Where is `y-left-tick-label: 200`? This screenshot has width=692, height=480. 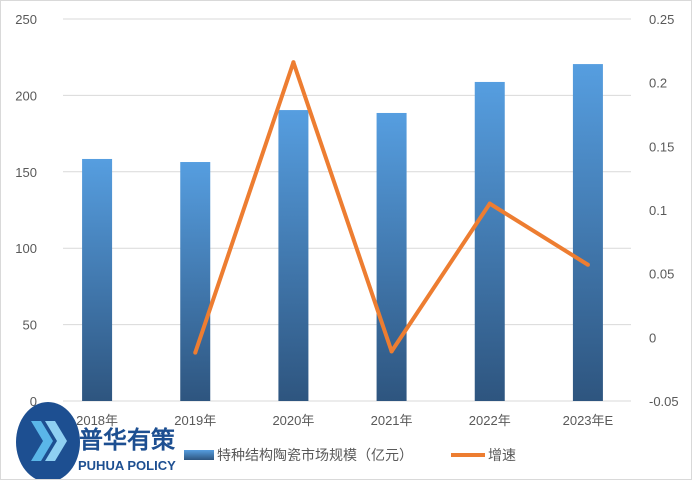
y-left-tick-label: 200 is located at coordinates (26, 95).